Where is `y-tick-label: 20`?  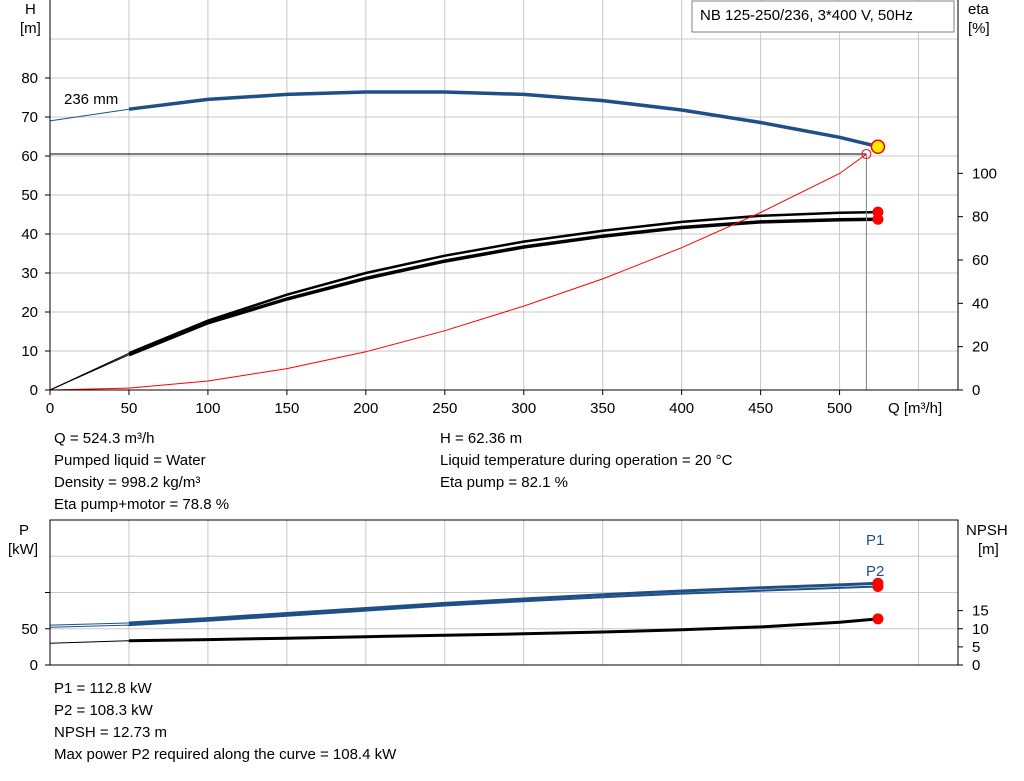 y-tick-label: 20 is located at coordinates (29, 312).